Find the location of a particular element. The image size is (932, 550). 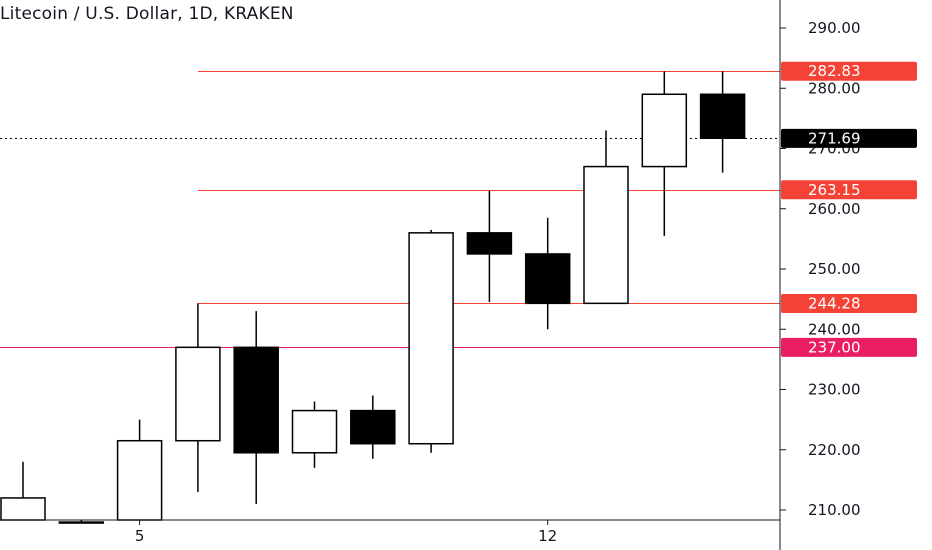

time-tick-label: 12 is located at coordinates (547, 536).